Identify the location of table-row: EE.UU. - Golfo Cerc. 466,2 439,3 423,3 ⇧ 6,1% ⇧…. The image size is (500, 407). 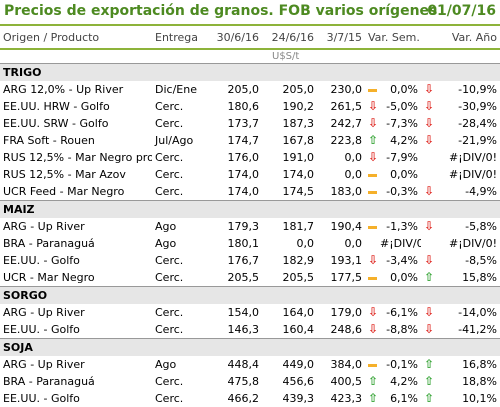
(250, 398).